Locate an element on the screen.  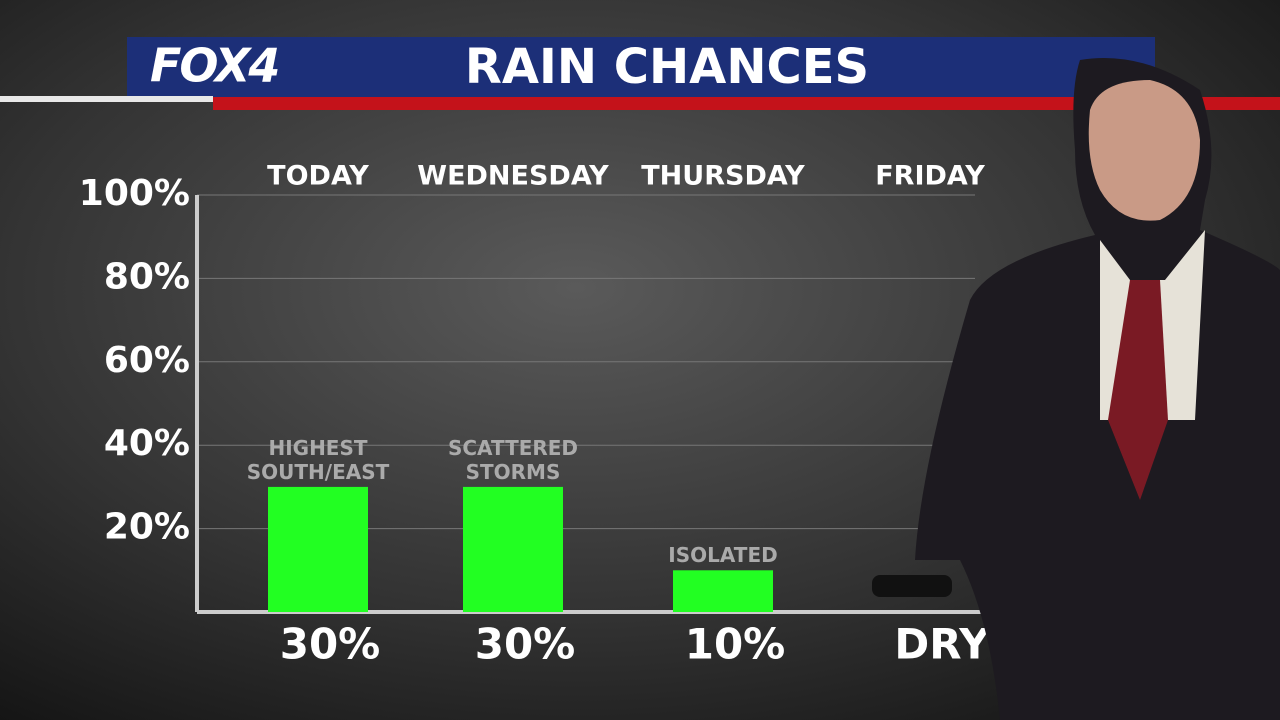
y-tick-label: 80% is located at coordinates (147, 276).